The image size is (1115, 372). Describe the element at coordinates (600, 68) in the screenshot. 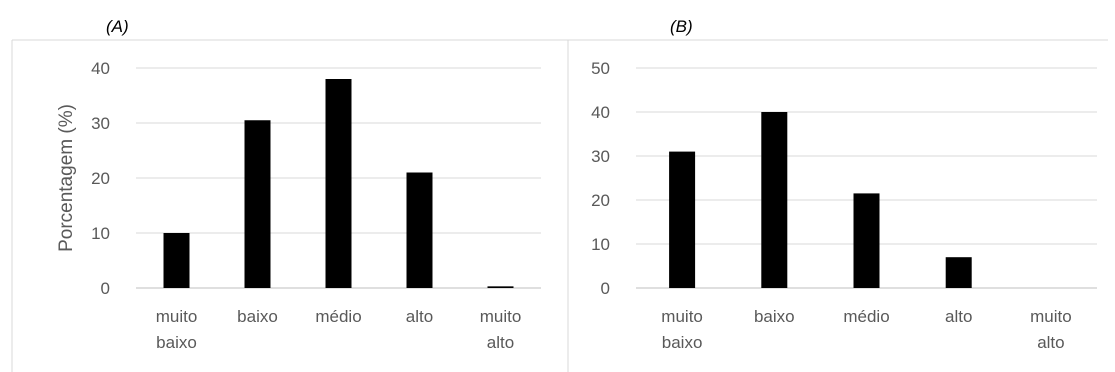

I see `y-tick-label: 50` at that location.